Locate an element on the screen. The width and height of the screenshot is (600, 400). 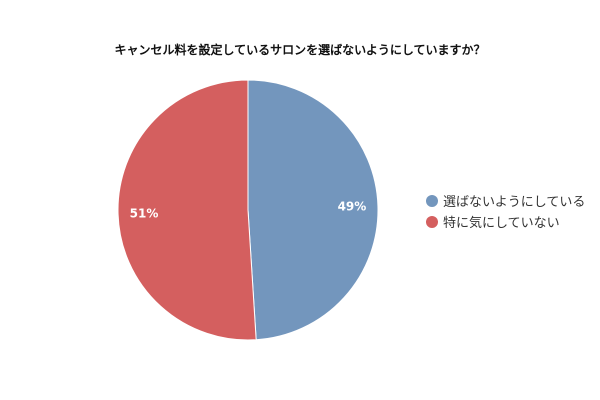
pie-slice is located at coordinates (313, 210).